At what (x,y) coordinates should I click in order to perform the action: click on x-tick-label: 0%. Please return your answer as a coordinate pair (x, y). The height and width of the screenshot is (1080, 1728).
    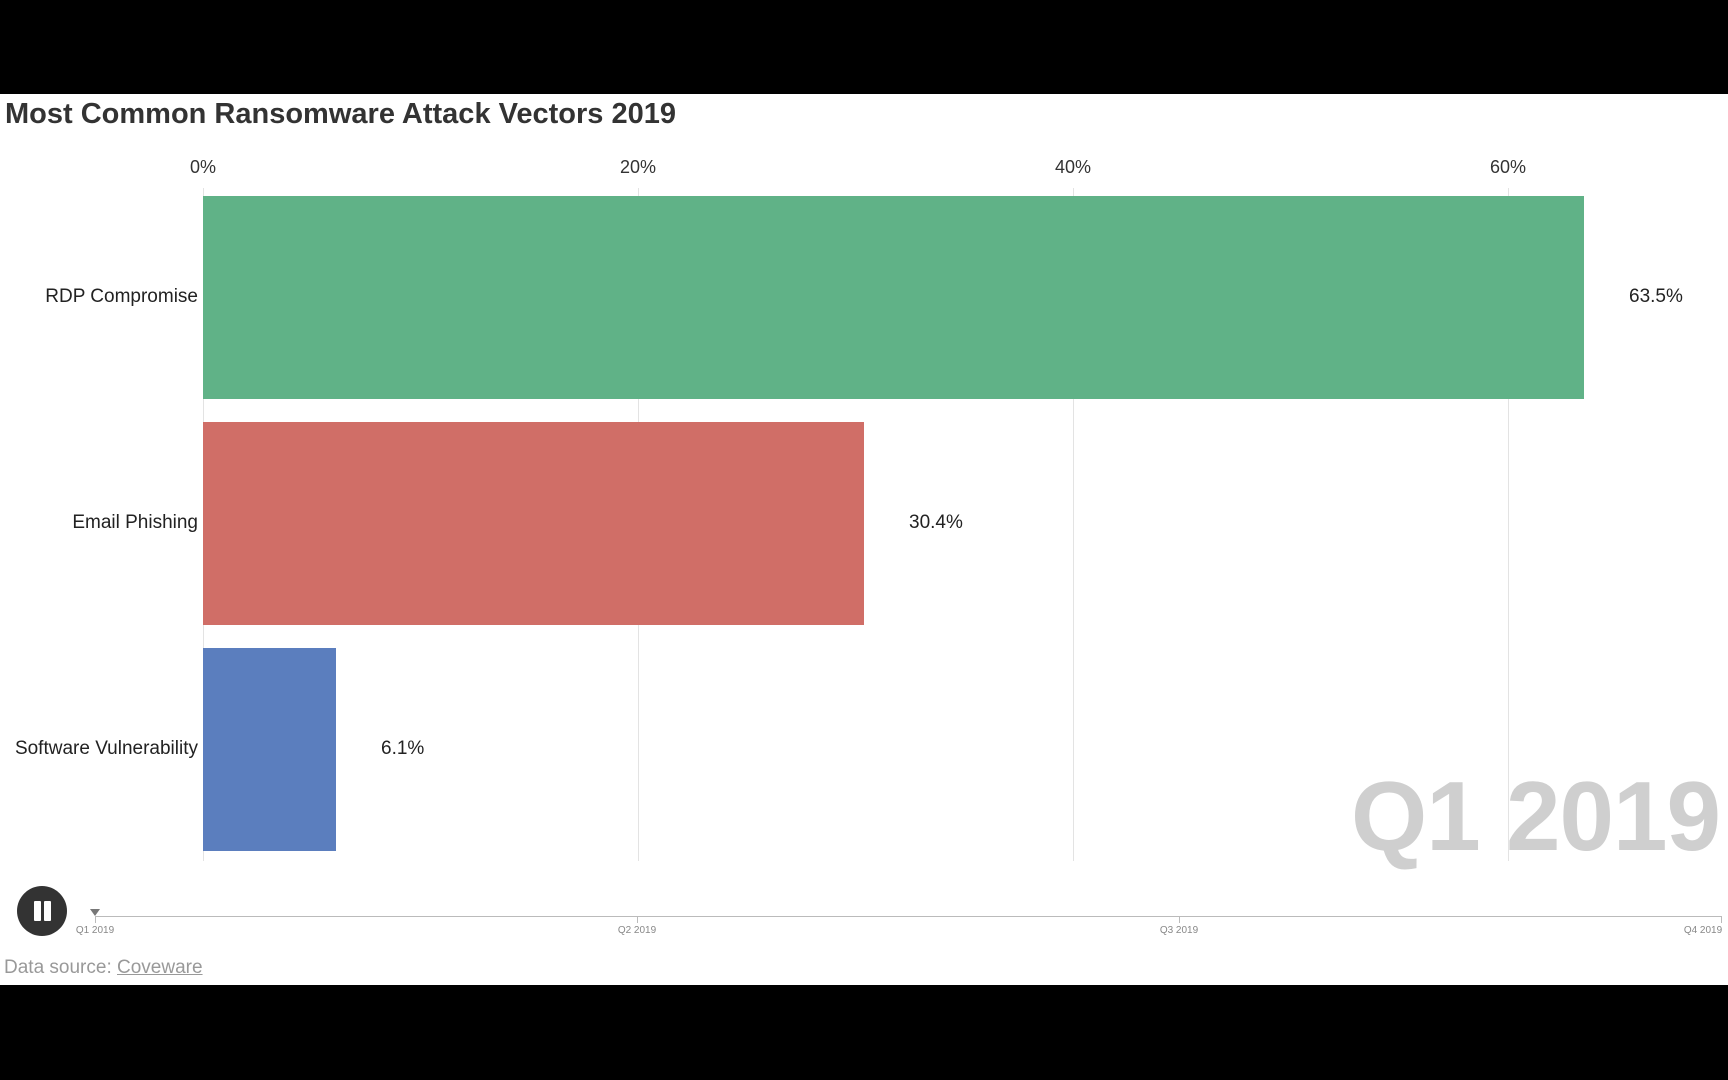
    Looking at the image, I should click on (203, 167).